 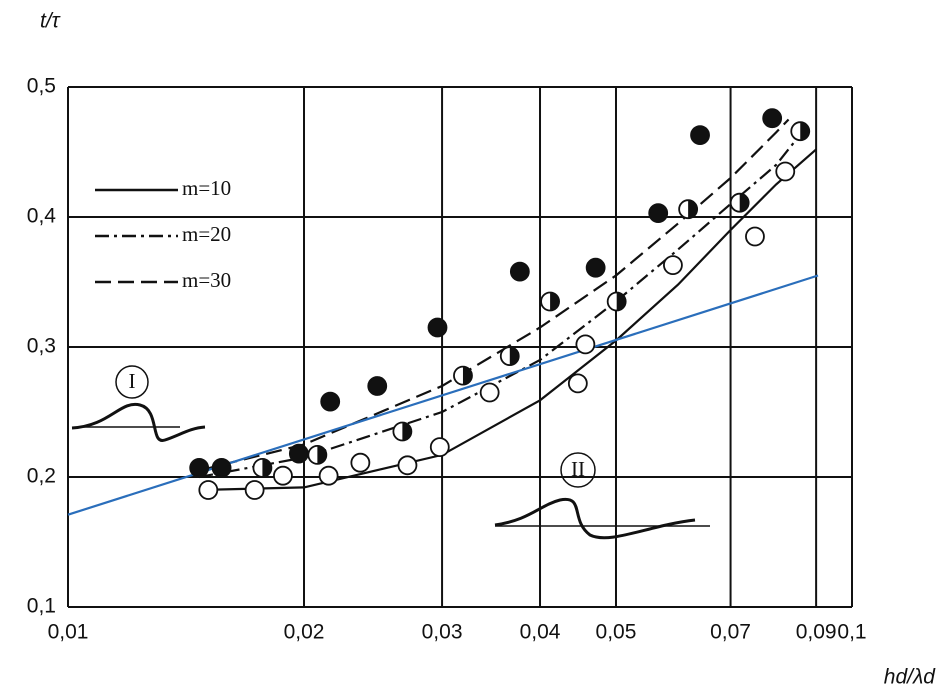 I want to click on x-tick-label: 0,07, so click(x=730, y=632).